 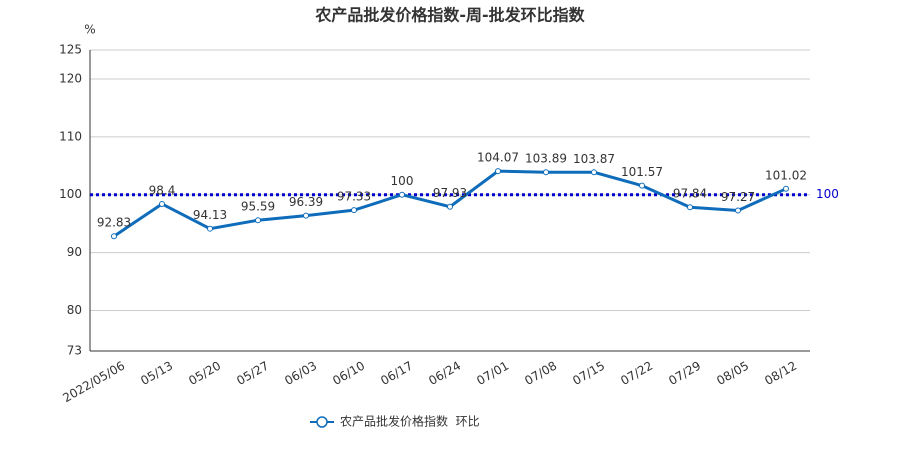 What do you see at coordinates (636, 373) in the screenshot?
I see `x-tick-label: 07/22` at bounding box center [636, 373].